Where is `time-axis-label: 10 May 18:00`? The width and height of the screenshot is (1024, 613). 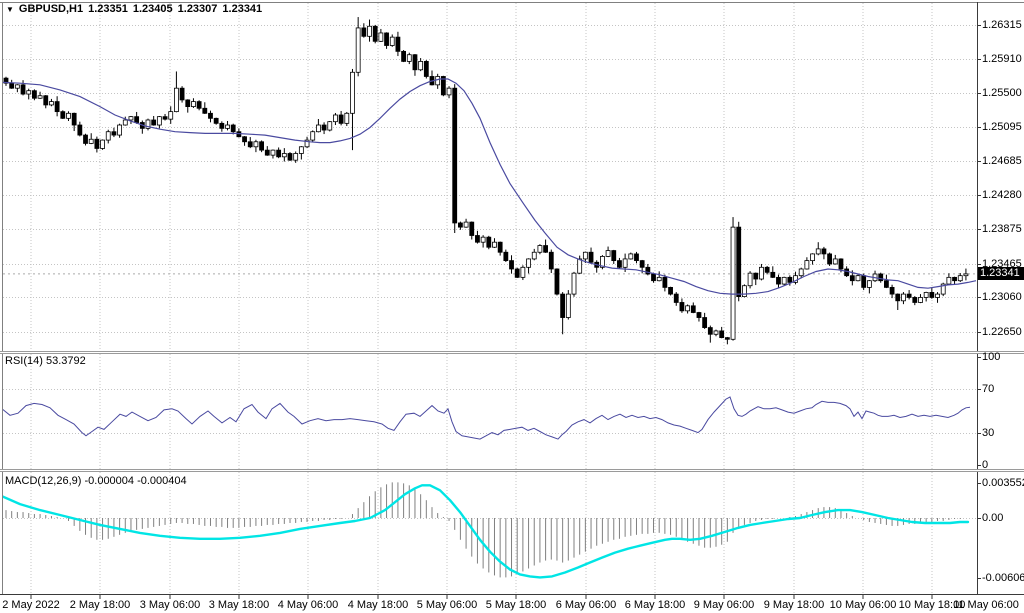
time-axis-label: 10 May 18:00 is located at coordinates (932, 605).